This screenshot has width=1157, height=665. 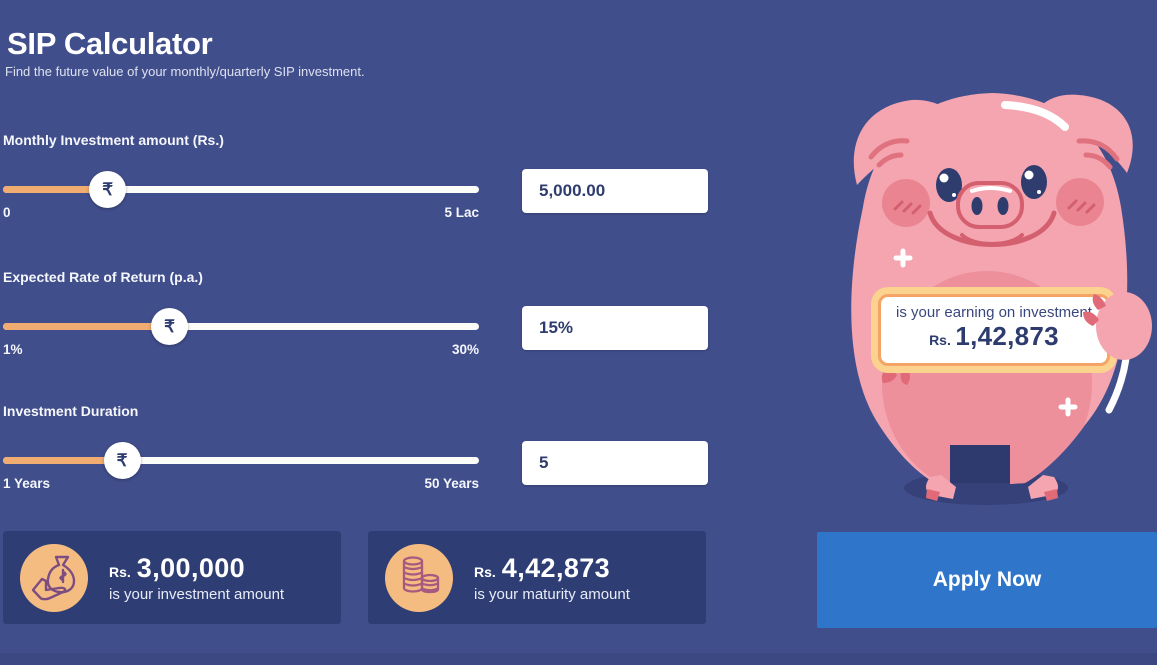 I want to click on card-text: Rs. 3,00,000 is your investment amount, so click(x=196, y=578).